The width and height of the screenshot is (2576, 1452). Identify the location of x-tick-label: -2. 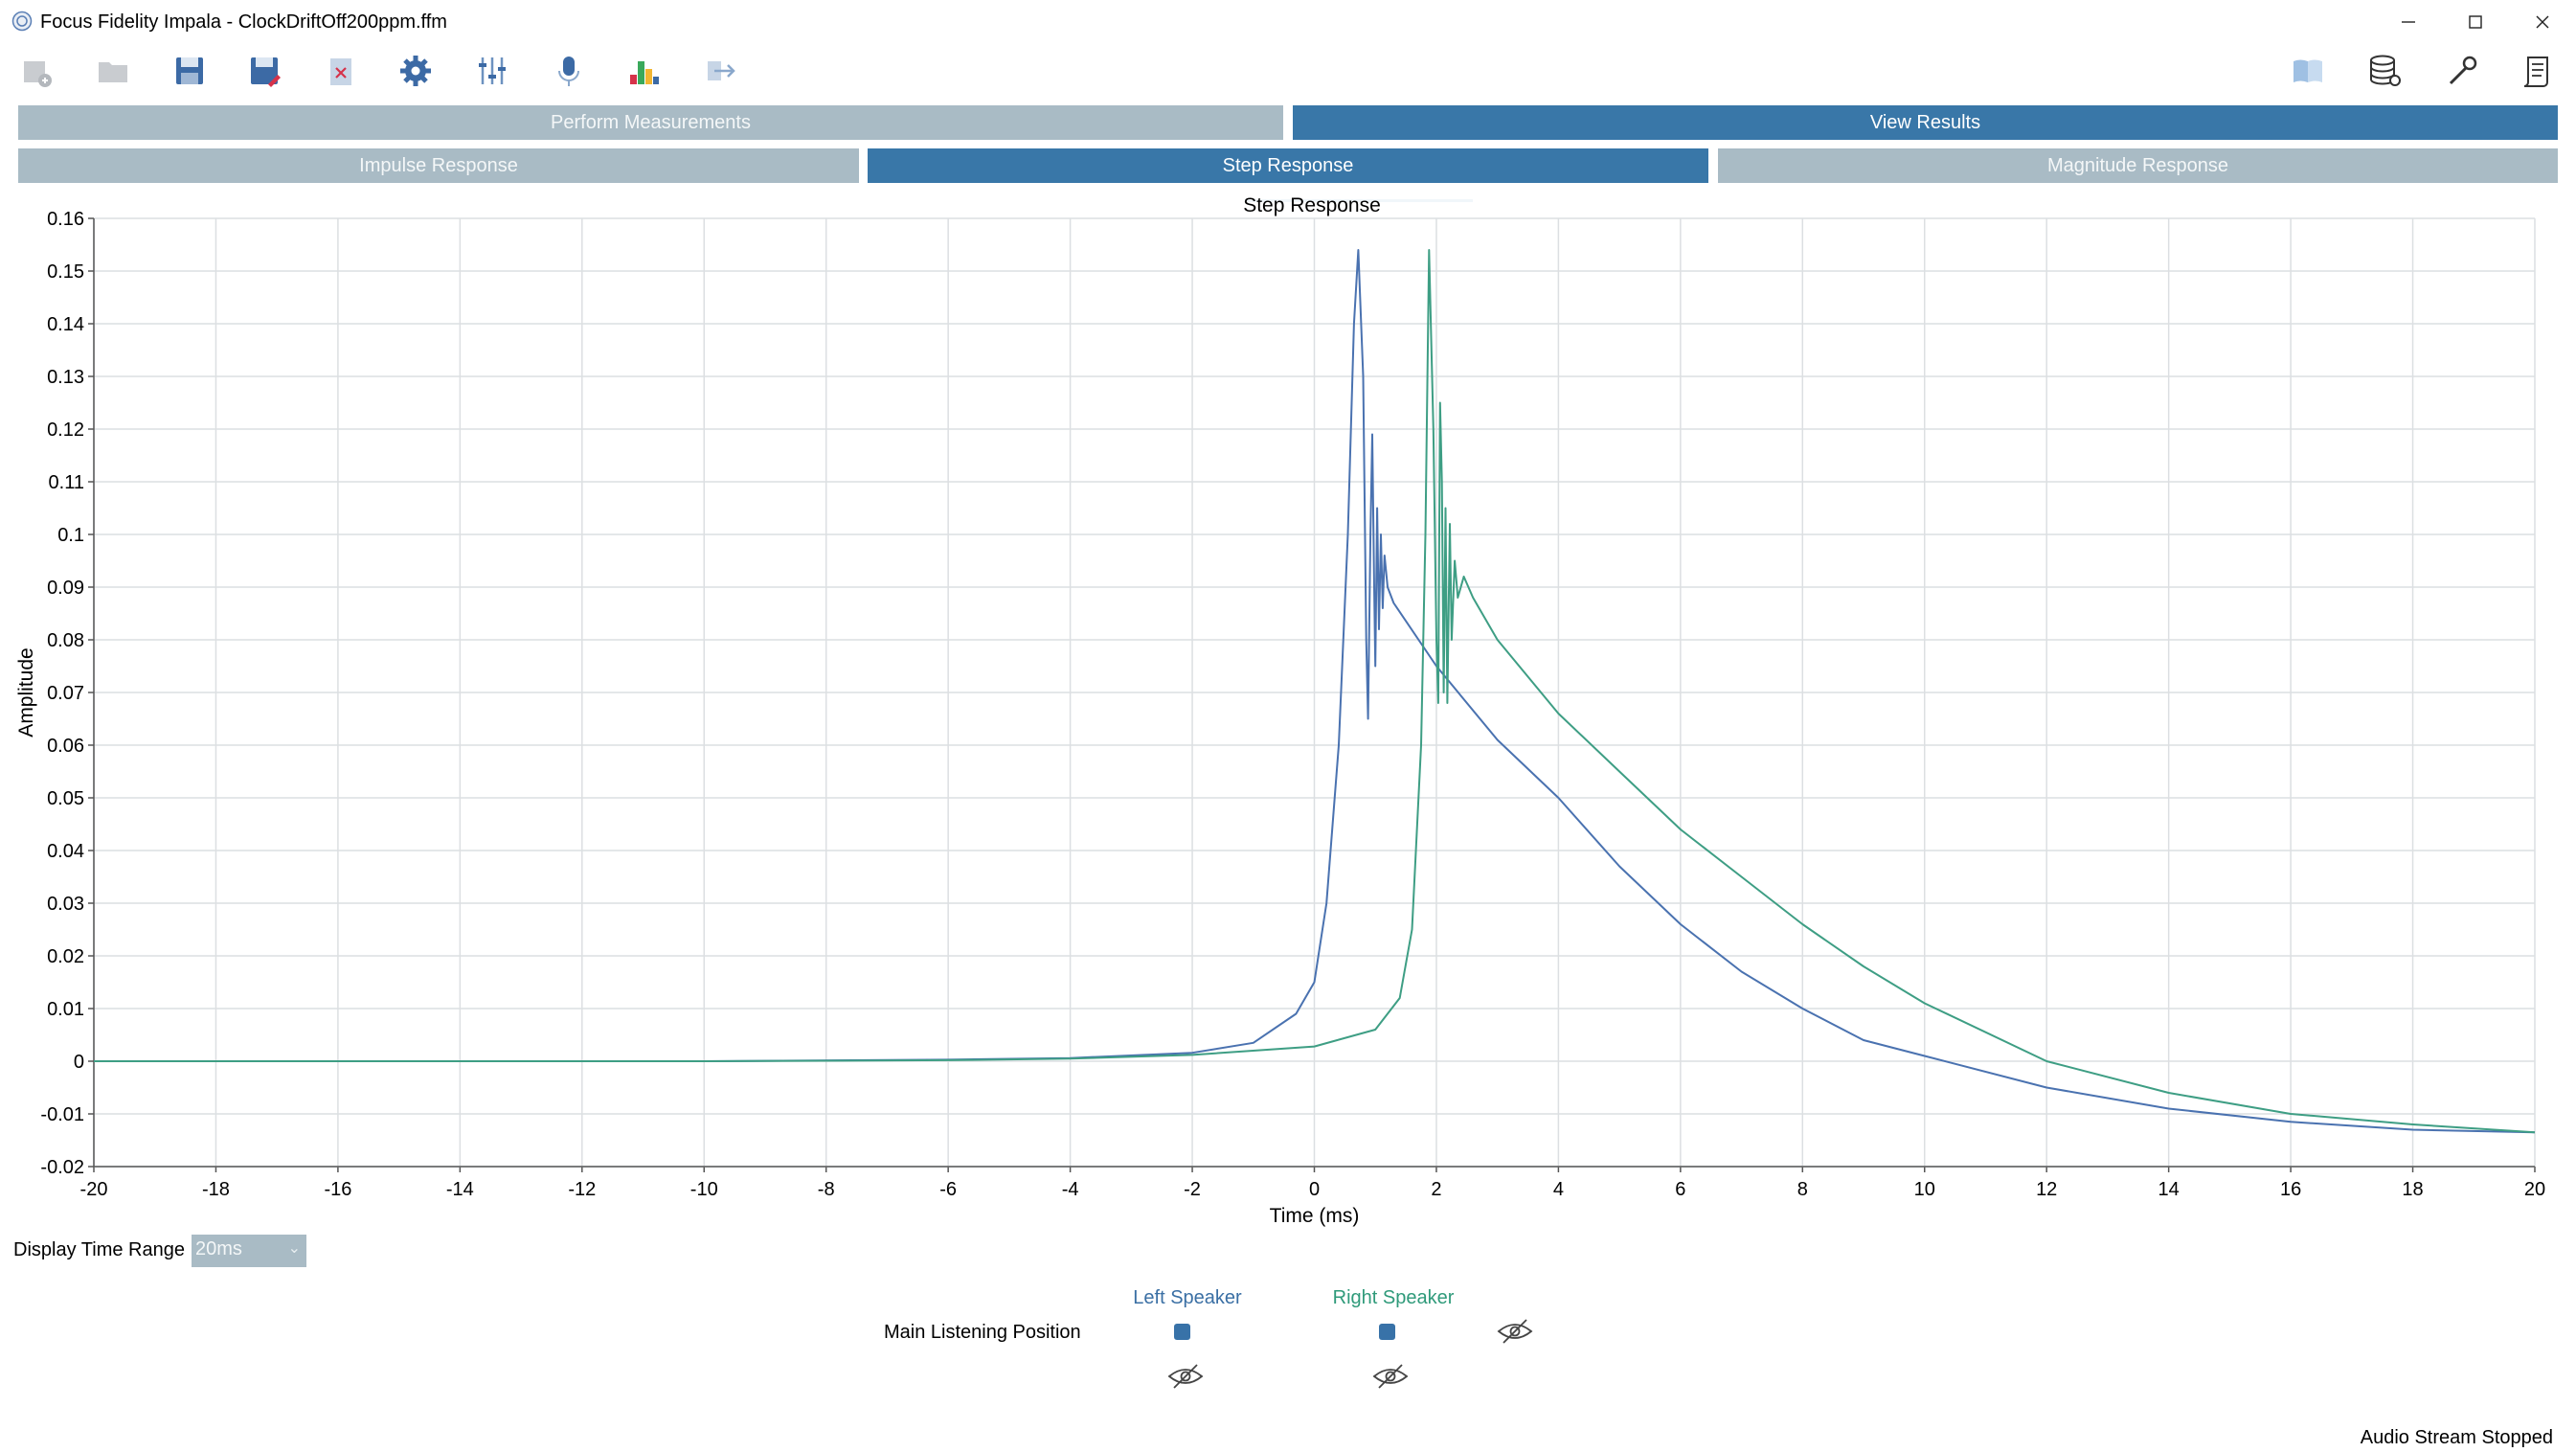
(1192, 1189).